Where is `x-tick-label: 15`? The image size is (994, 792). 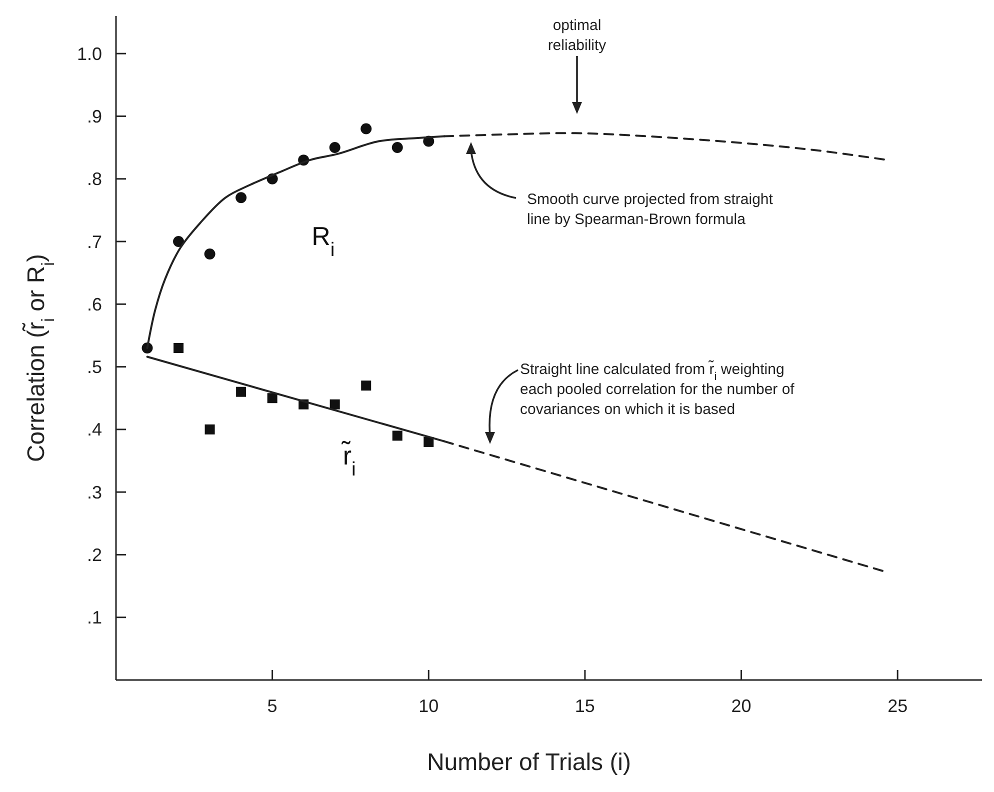 x-tick-label: 15 is located at coordinates (584, 706).